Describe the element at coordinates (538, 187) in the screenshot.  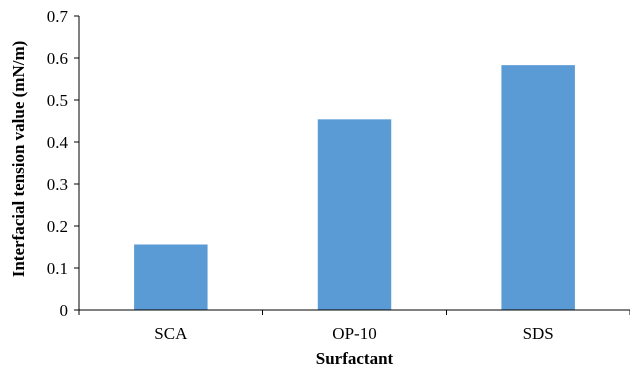
I see `bar-sds` at that location.